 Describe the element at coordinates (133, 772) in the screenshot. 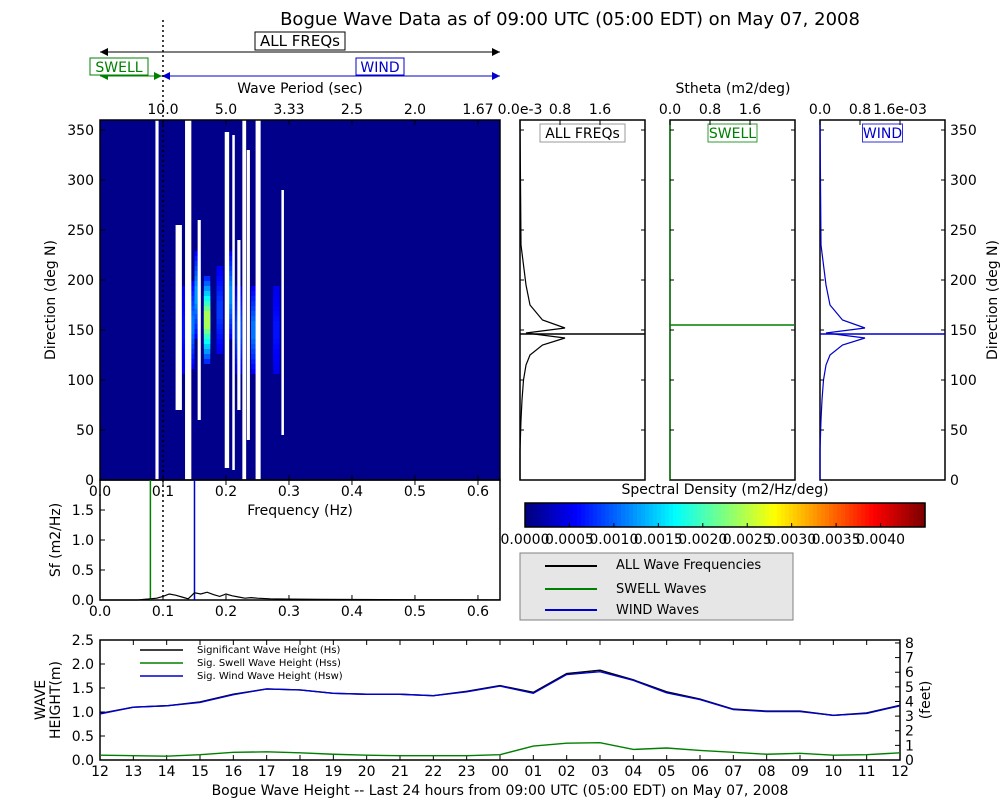

I see `hs-xtick-label: 13` at that location.